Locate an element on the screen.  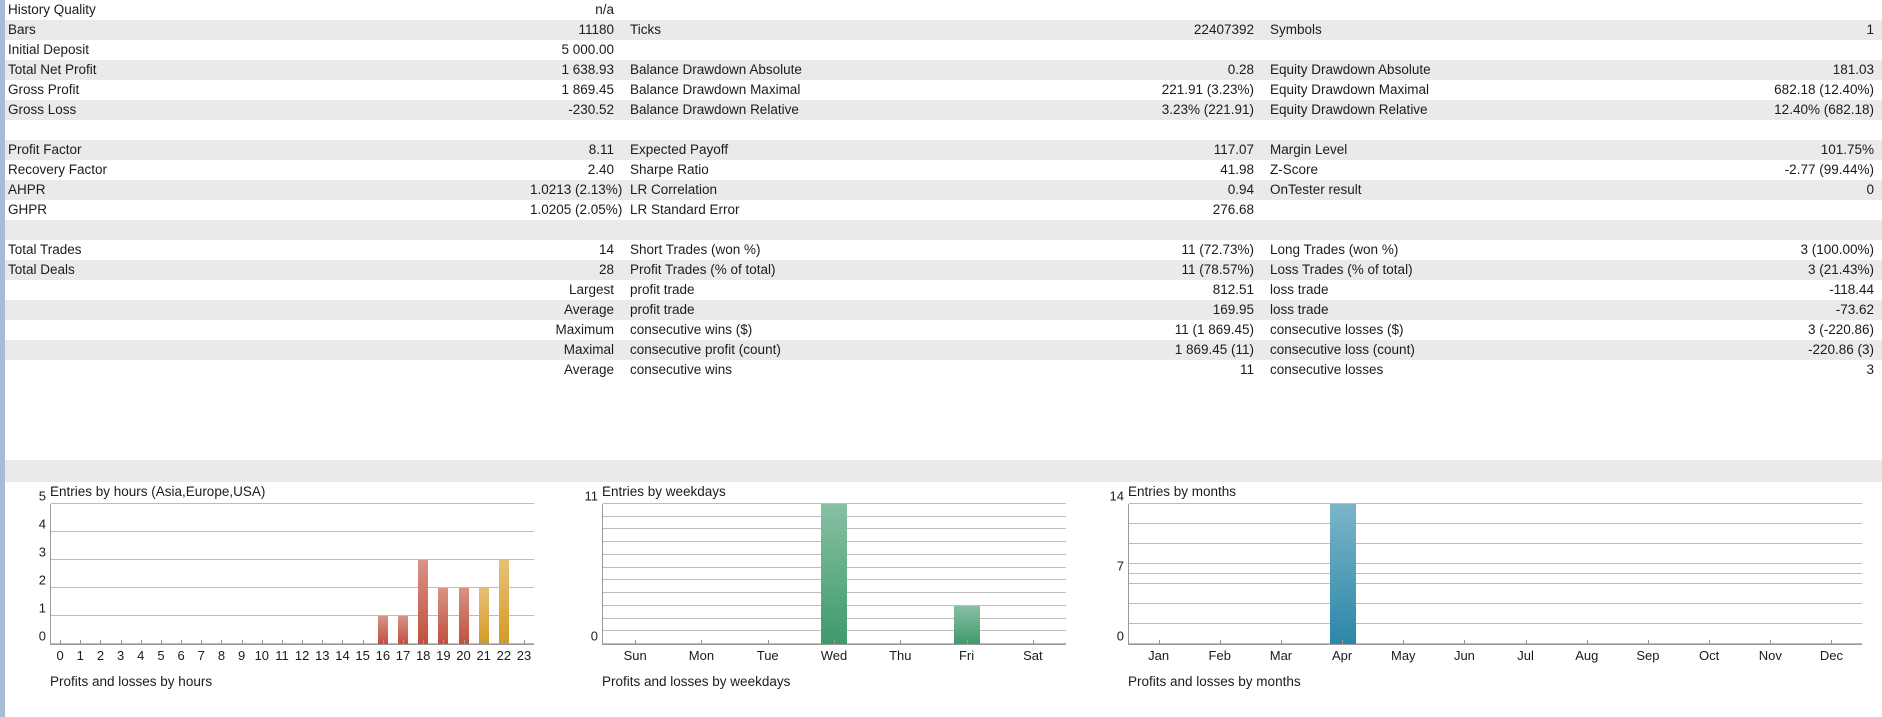
x-axis-tick: Wed is located at coordinates (834, 653).